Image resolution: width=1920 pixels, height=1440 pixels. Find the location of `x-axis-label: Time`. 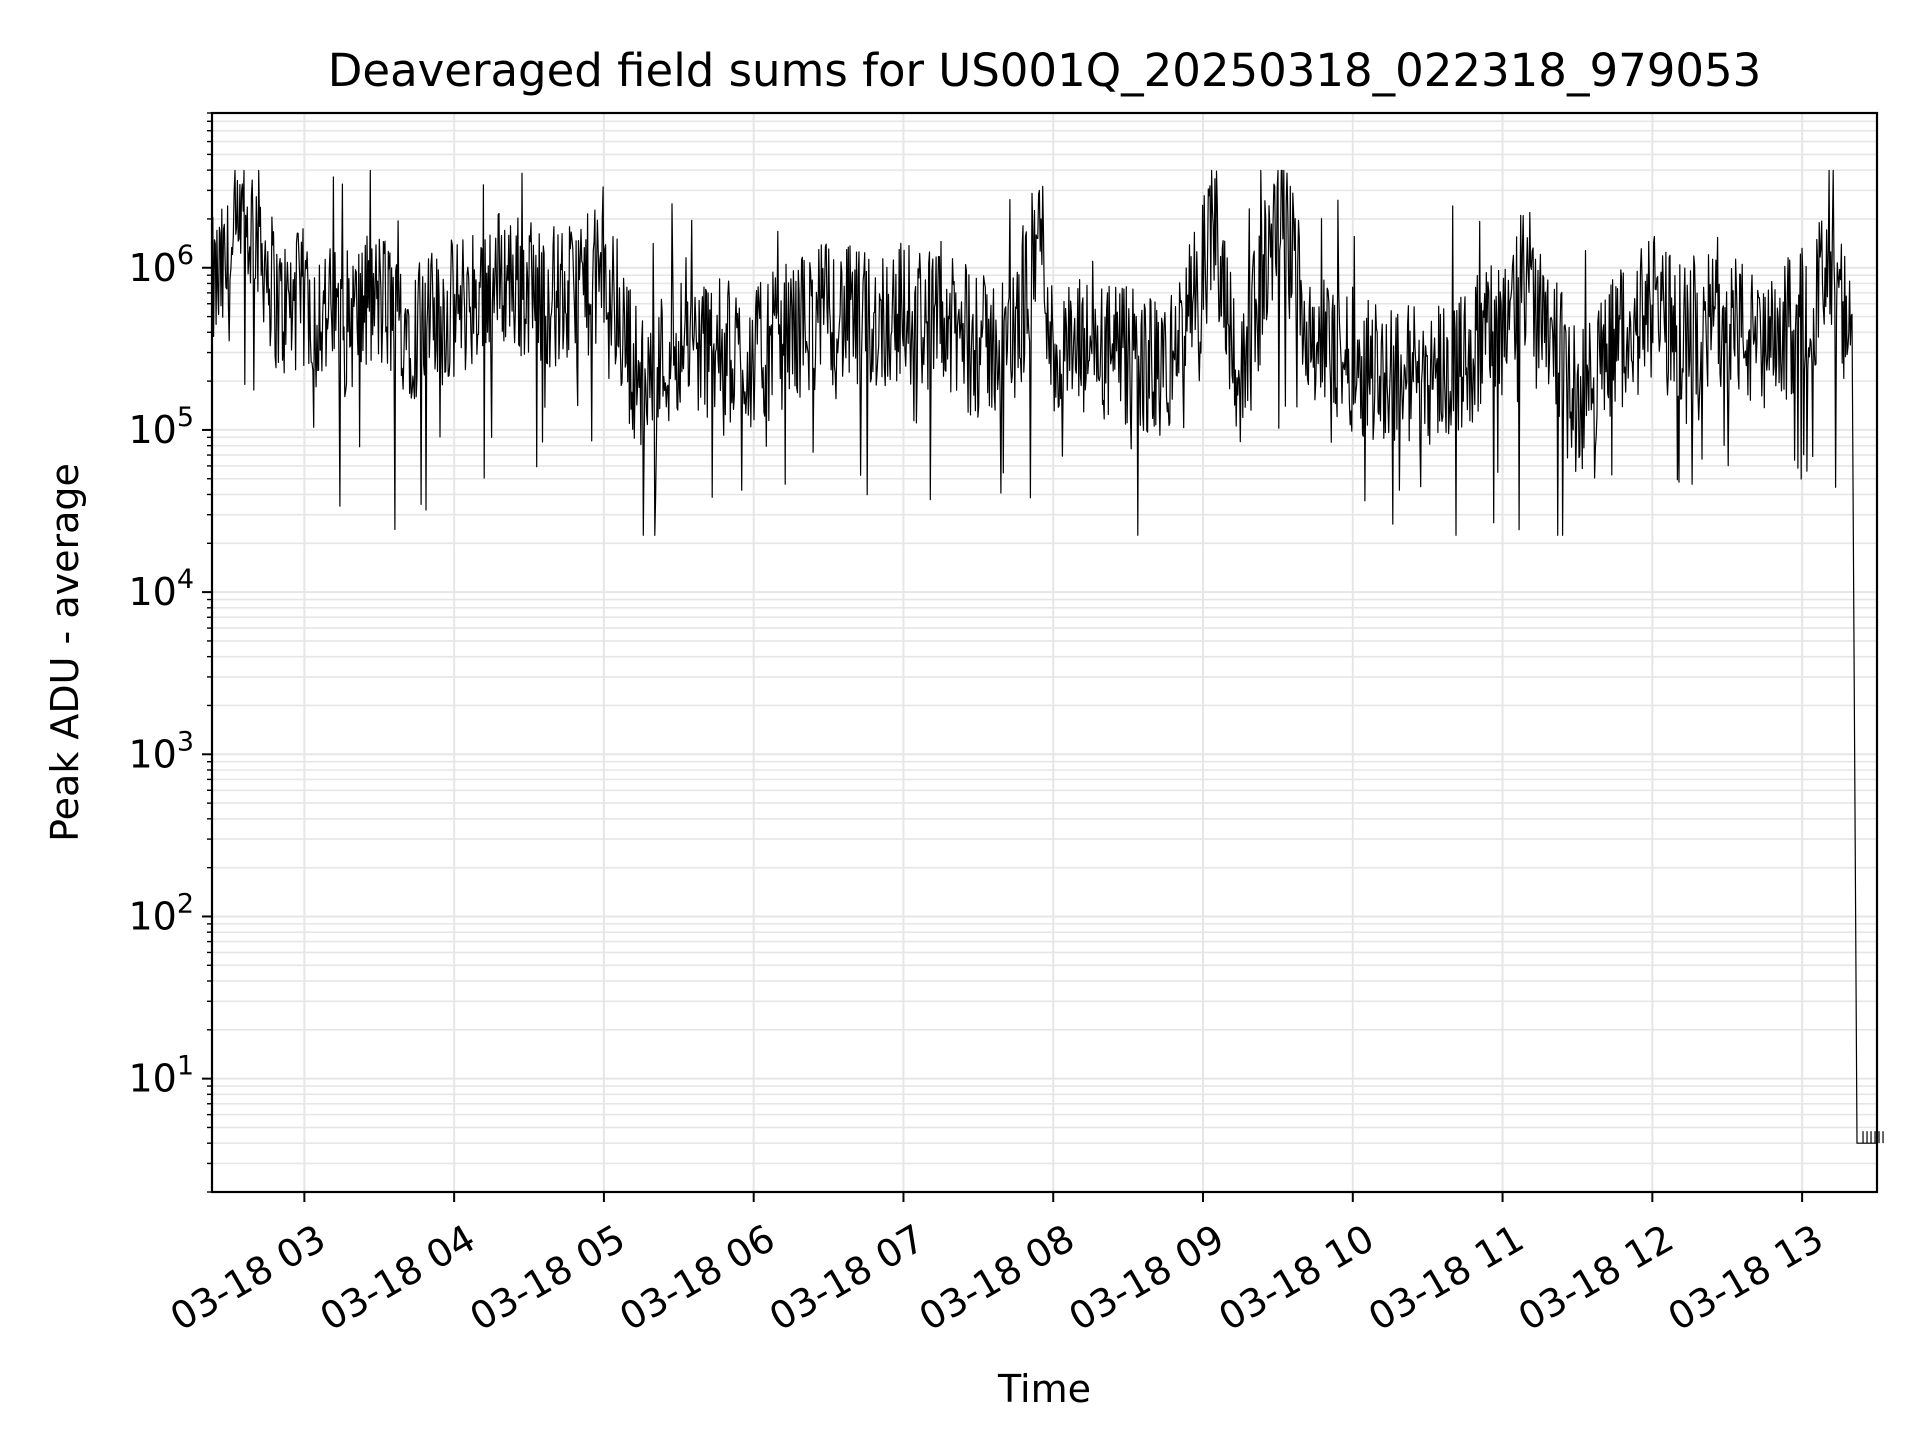

x-axis-label: Time is located at coordinates (1044, 1389).